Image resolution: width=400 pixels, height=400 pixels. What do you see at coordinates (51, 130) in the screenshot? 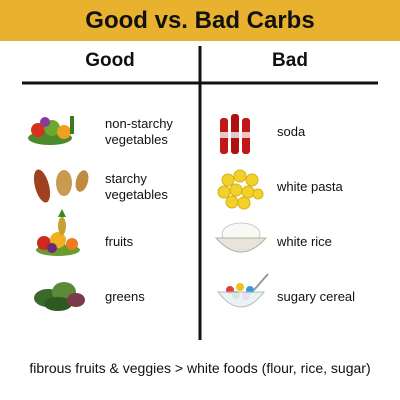
I see `veg-icon` at bounding box center [51, 130].